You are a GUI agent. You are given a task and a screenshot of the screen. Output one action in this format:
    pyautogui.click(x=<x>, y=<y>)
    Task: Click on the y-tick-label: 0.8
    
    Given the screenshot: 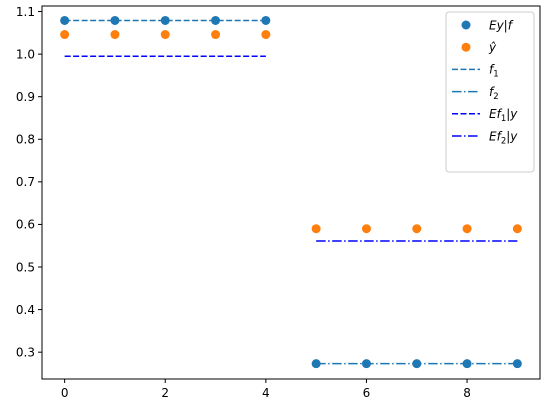 What is the action you would take?
    pyautogui.click(x=25, y=140)
    